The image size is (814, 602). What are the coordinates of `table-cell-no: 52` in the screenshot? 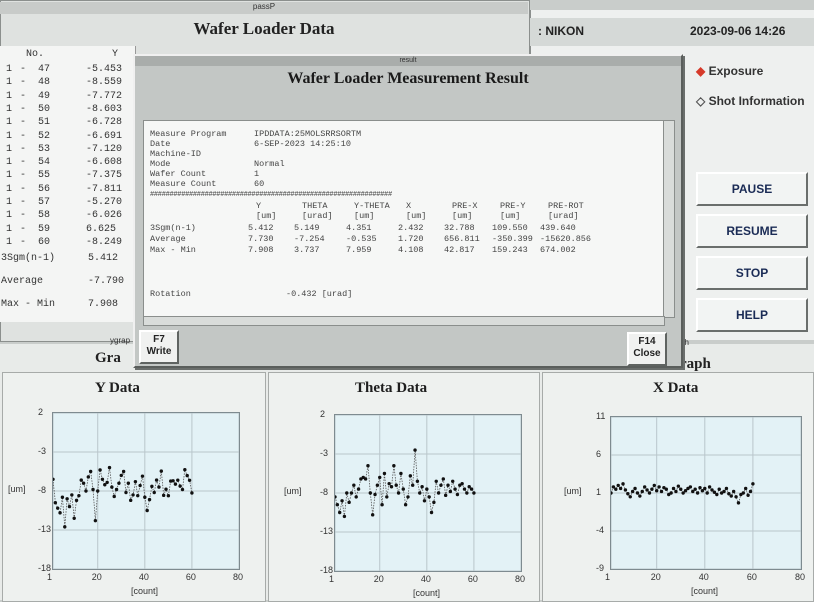 It's located at (44, 136).